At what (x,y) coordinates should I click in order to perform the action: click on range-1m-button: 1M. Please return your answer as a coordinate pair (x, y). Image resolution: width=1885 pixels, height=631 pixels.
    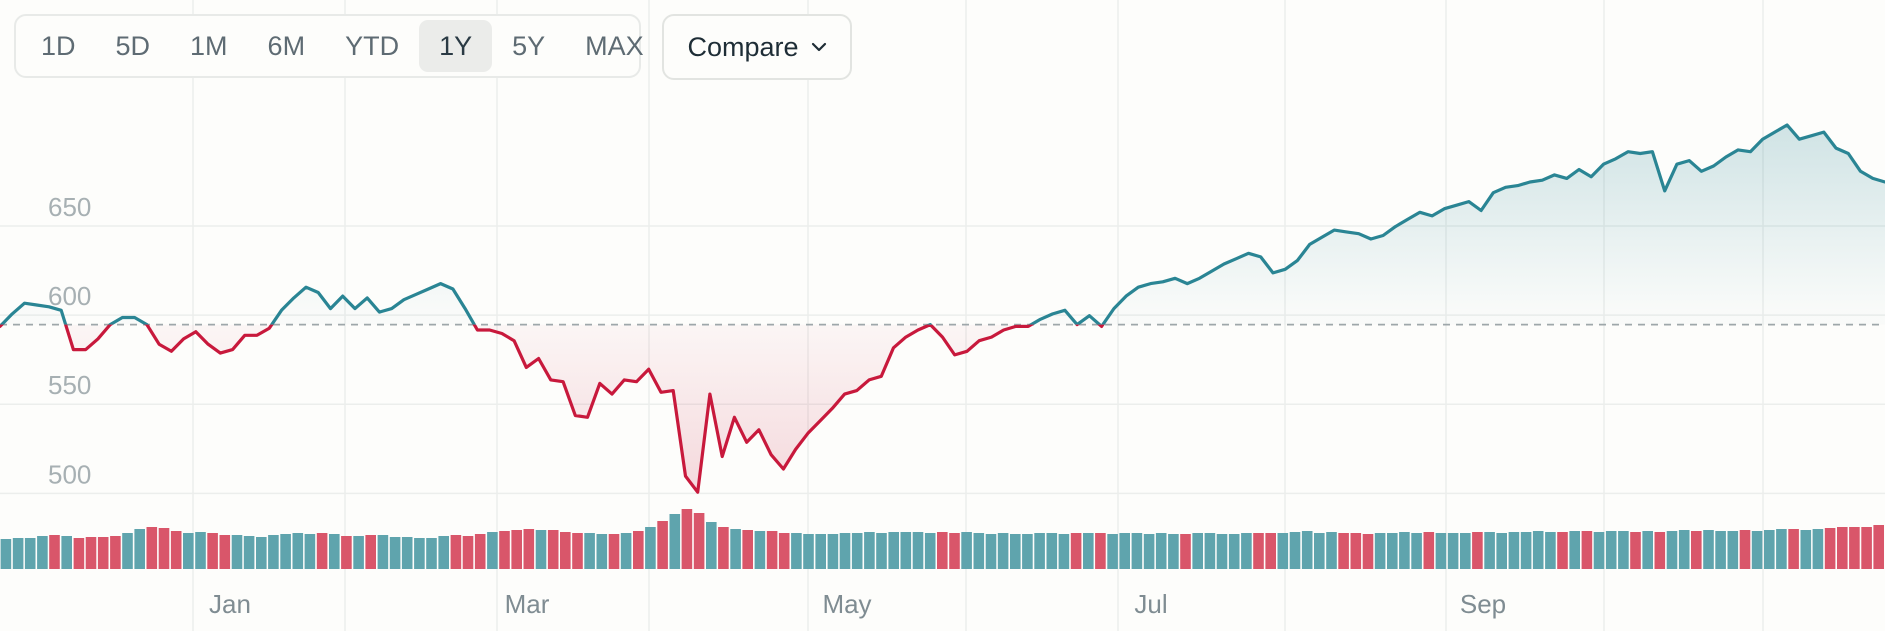
    Looking at the image, I should click on (209, 46).